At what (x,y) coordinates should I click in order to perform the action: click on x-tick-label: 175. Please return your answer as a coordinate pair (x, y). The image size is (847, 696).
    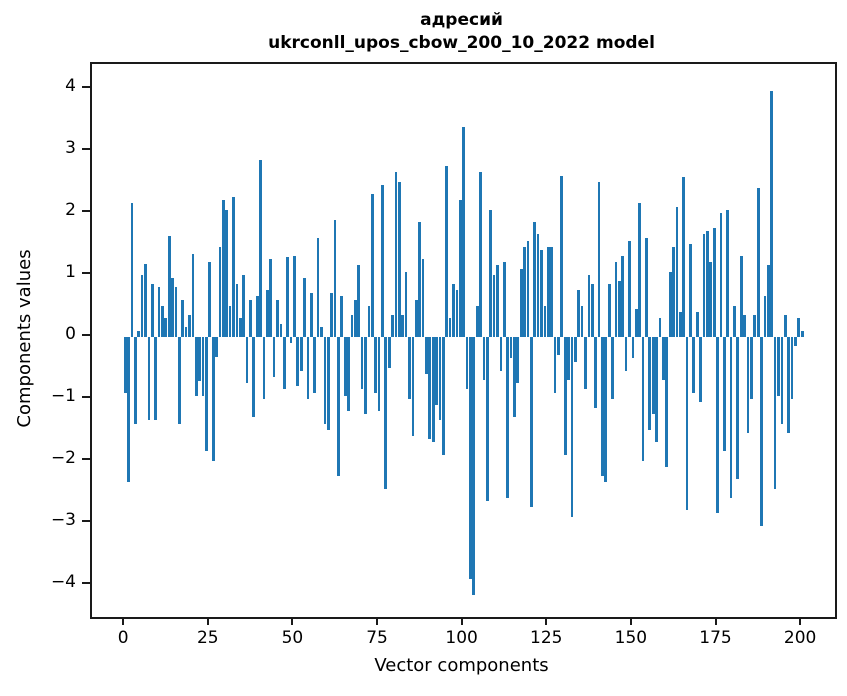
    Looking at the image, I should click on (715, 638).